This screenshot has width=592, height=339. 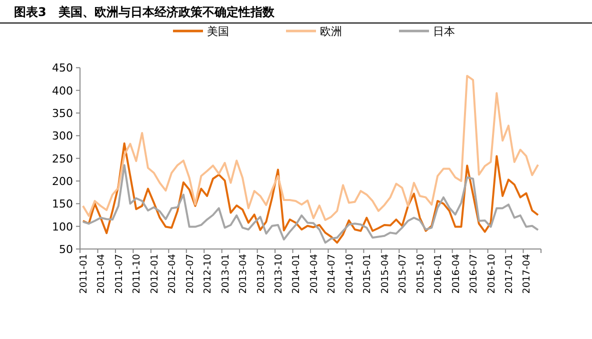 I want to click on x-tick-label: 2016-07, so click(x=474, y=274).